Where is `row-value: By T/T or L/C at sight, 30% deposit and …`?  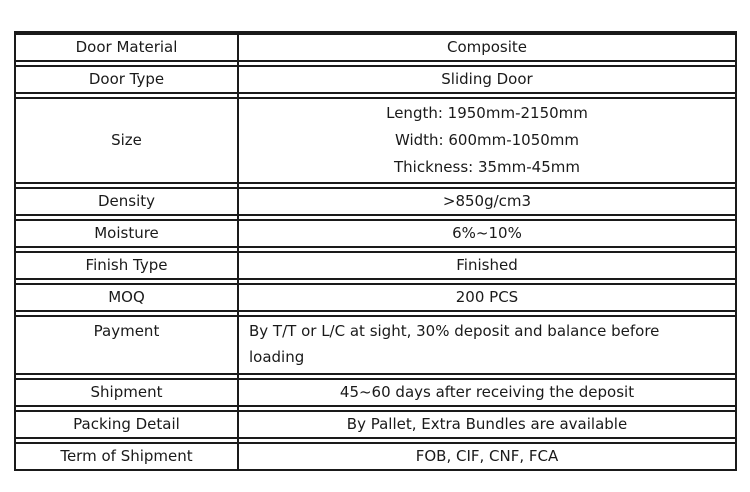
row-value: By T/T or L/C at sight, 30% deposit and … is located at coordinates (454, 344).